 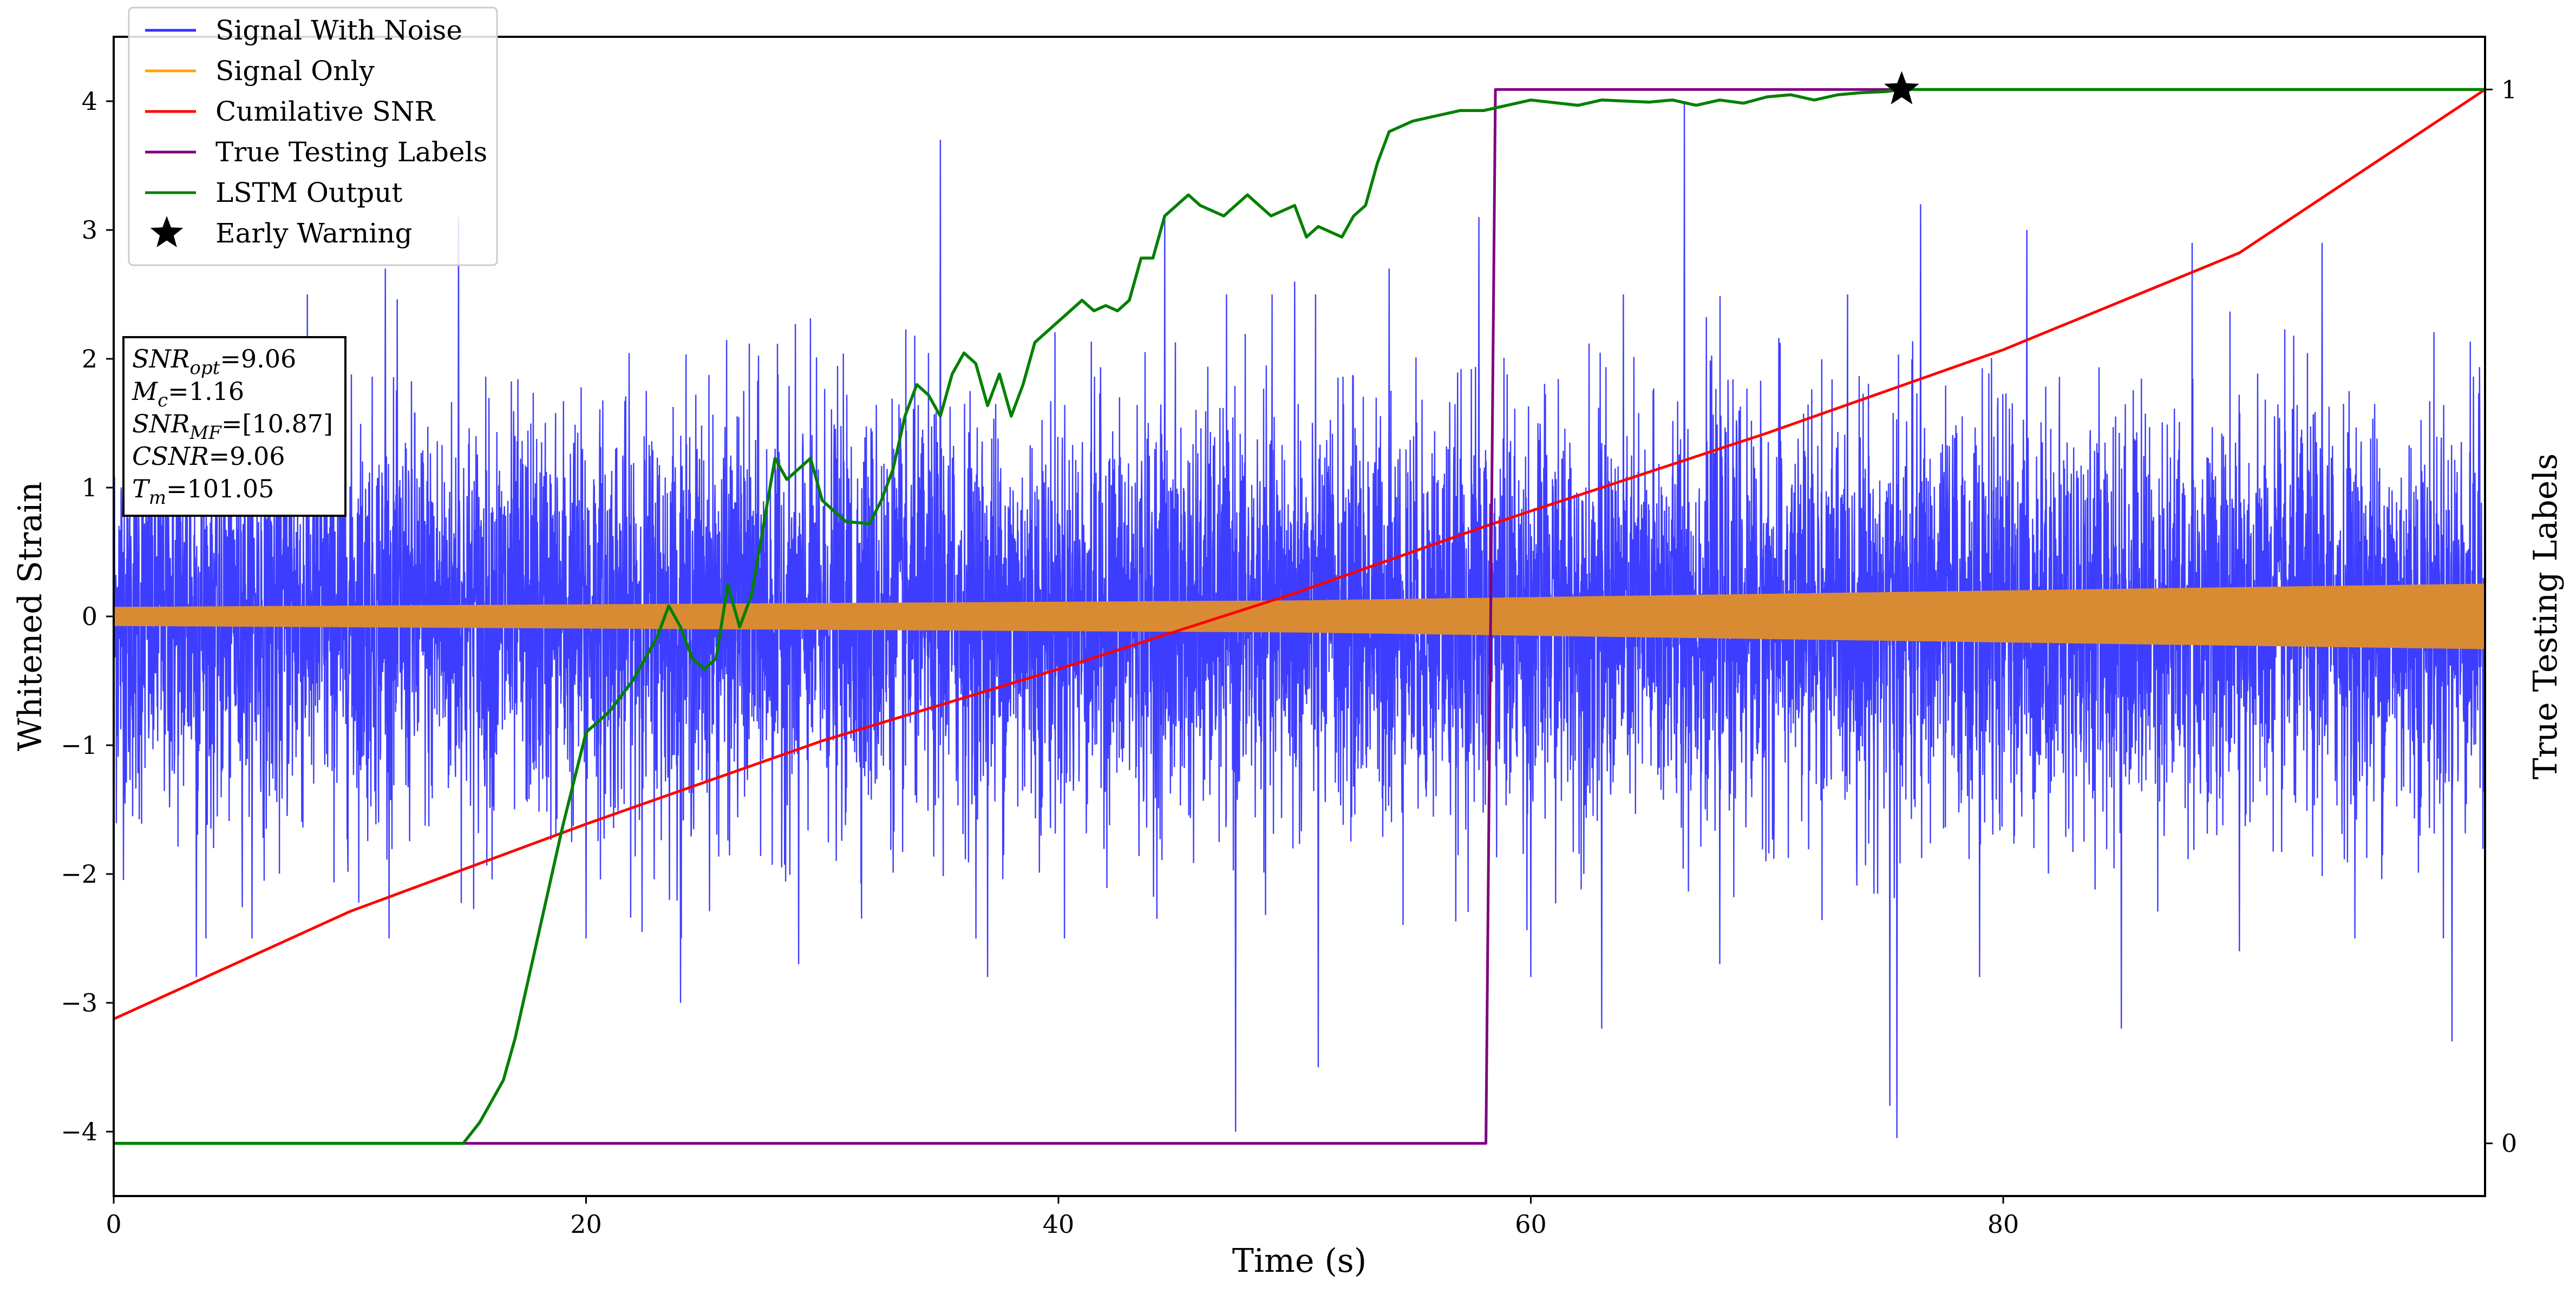 I want to click on legend-label: Signal Only, so click(x=295, y=71).